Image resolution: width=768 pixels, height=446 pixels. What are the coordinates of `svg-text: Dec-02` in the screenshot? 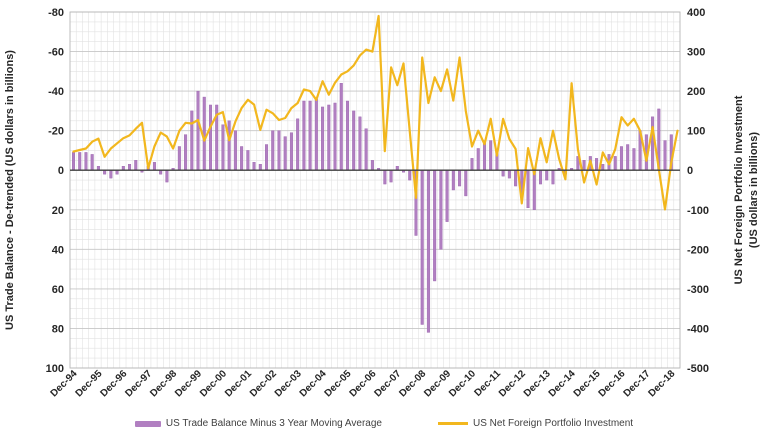 It's located at (263, 383).